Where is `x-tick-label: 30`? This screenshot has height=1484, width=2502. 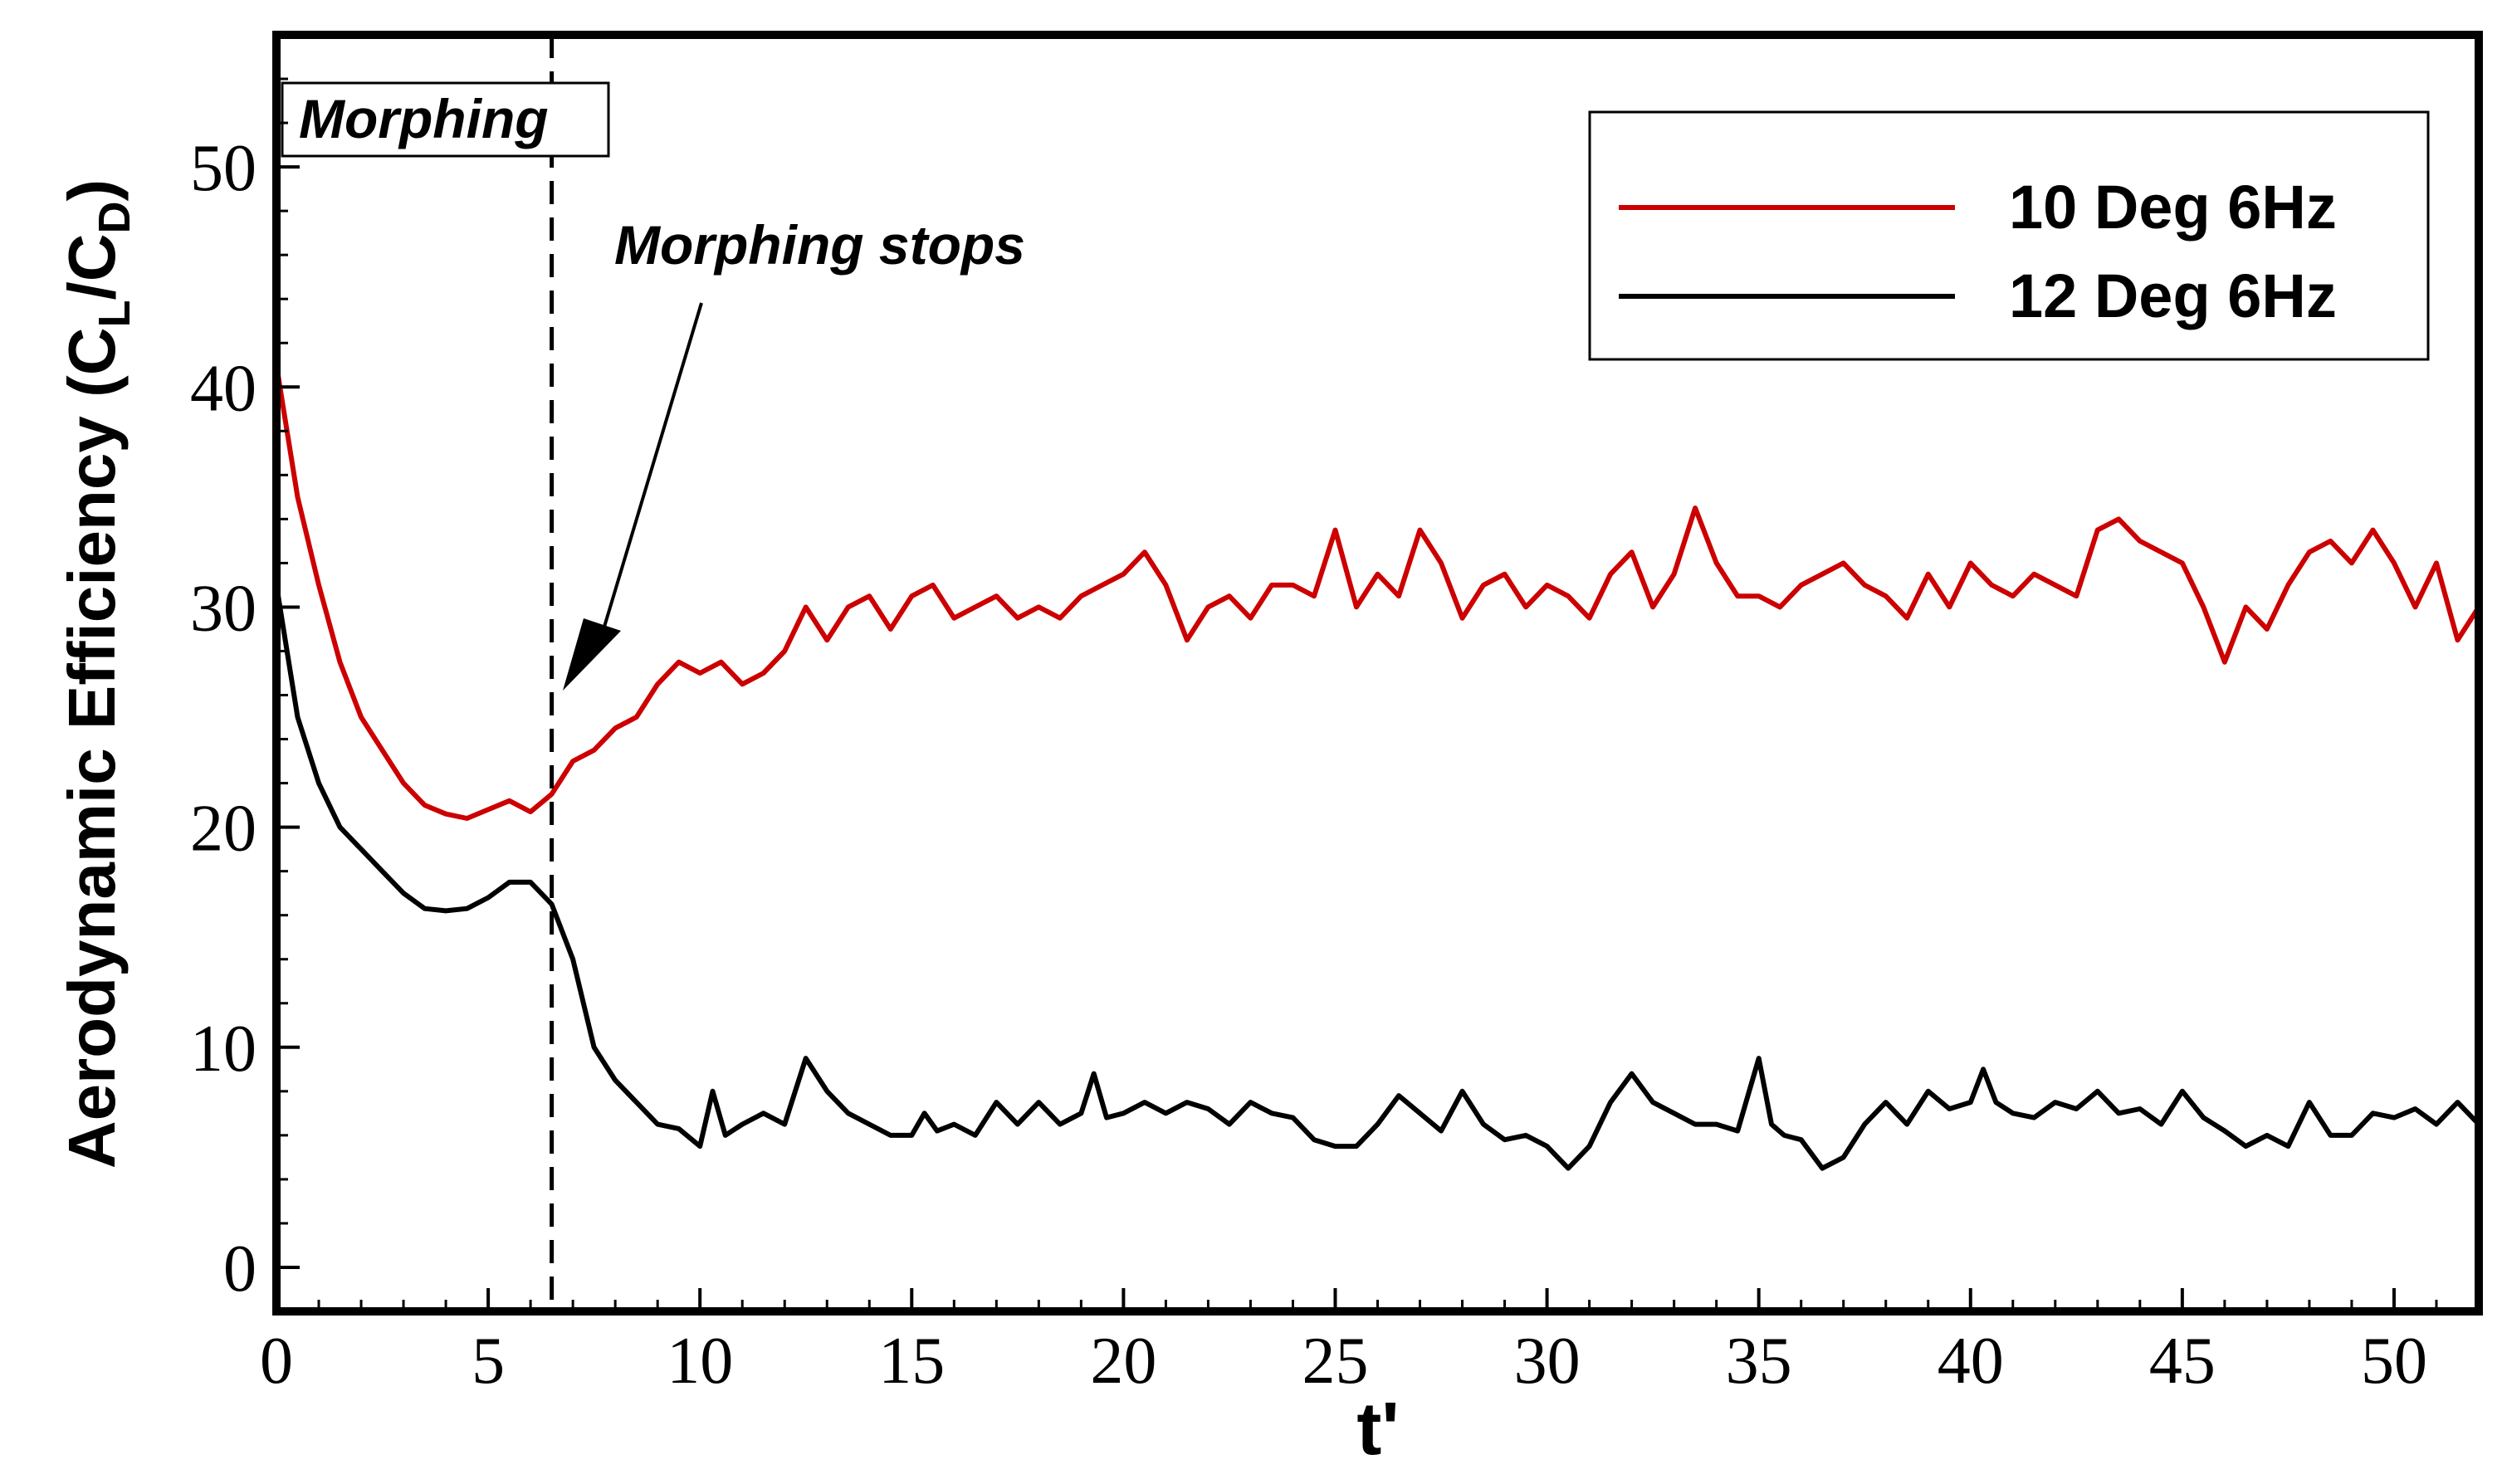 x-tick-label: 30 is located at coordinates (1547, 1361).